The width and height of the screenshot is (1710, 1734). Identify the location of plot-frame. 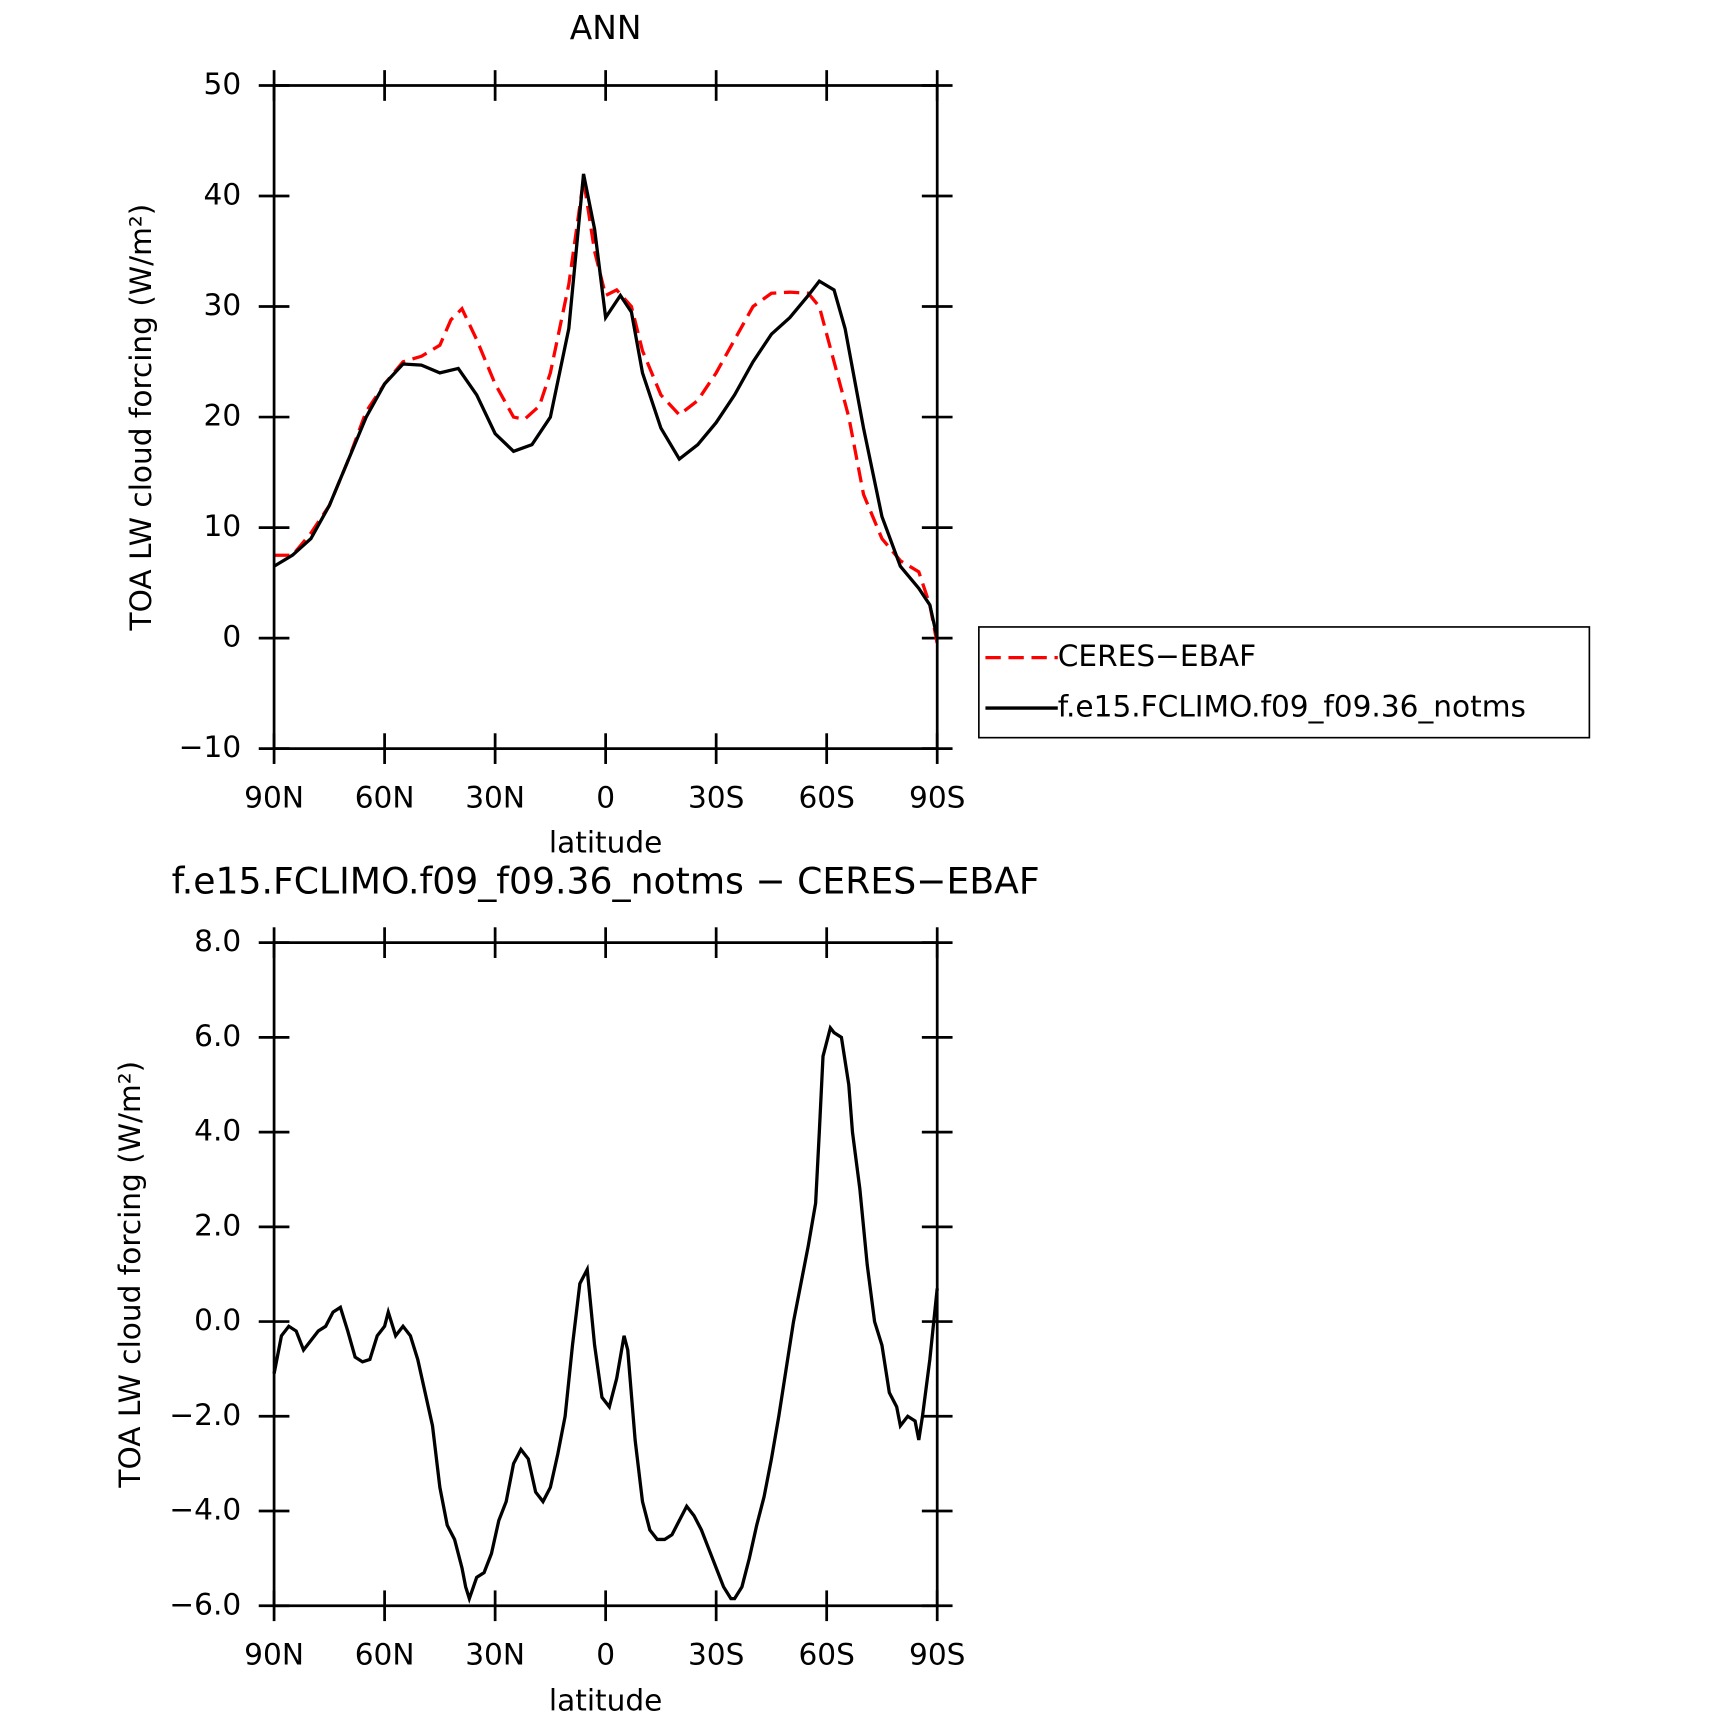
(605, 417).